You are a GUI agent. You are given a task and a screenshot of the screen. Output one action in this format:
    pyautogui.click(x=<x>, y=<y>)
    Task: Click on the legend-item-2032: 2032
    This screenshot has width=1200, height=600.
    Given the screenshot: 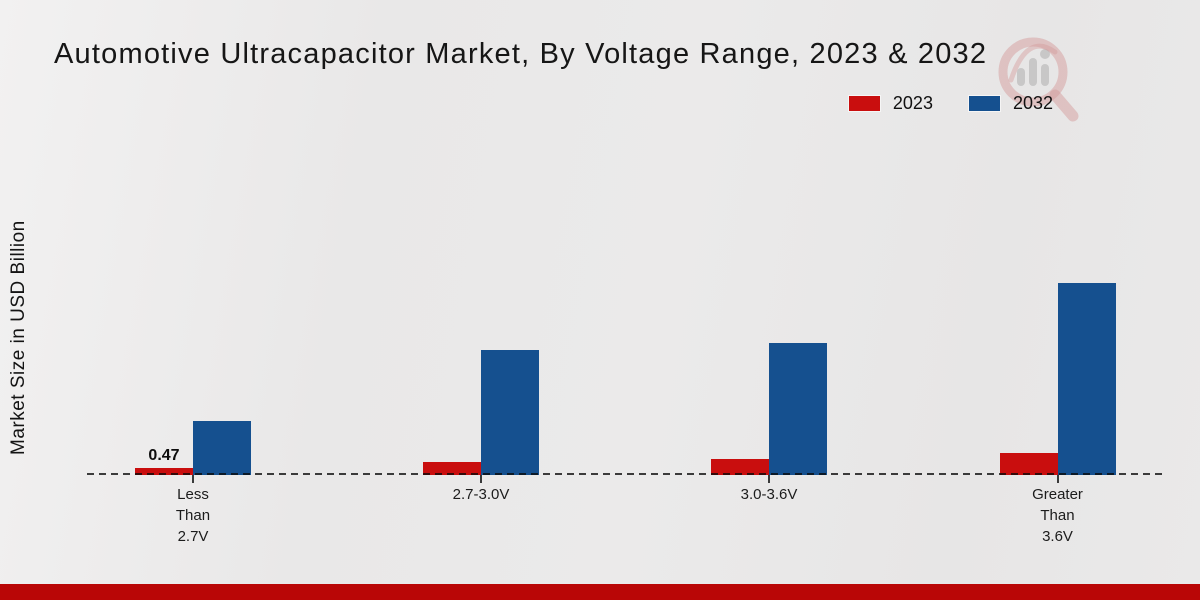 What is the action you would take?
    pyautogui.click(x=1010, y=103)
    